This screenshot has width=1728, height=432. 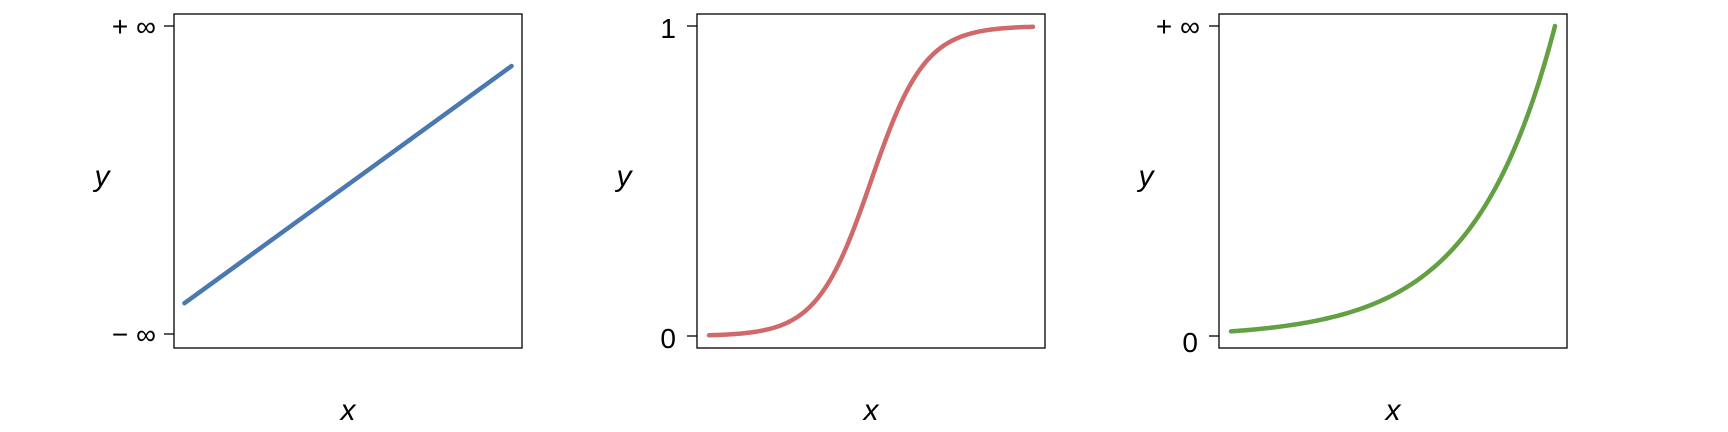 I want to click on series-line-linear, so click(x=348, y=184).